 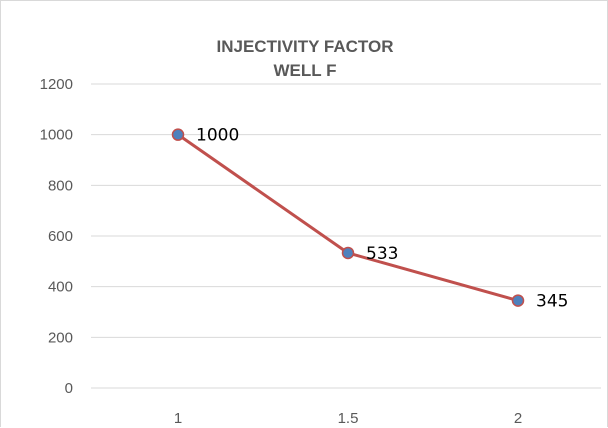 I want to click on y-tick-label-400: 400, so click(x=60, y=287).